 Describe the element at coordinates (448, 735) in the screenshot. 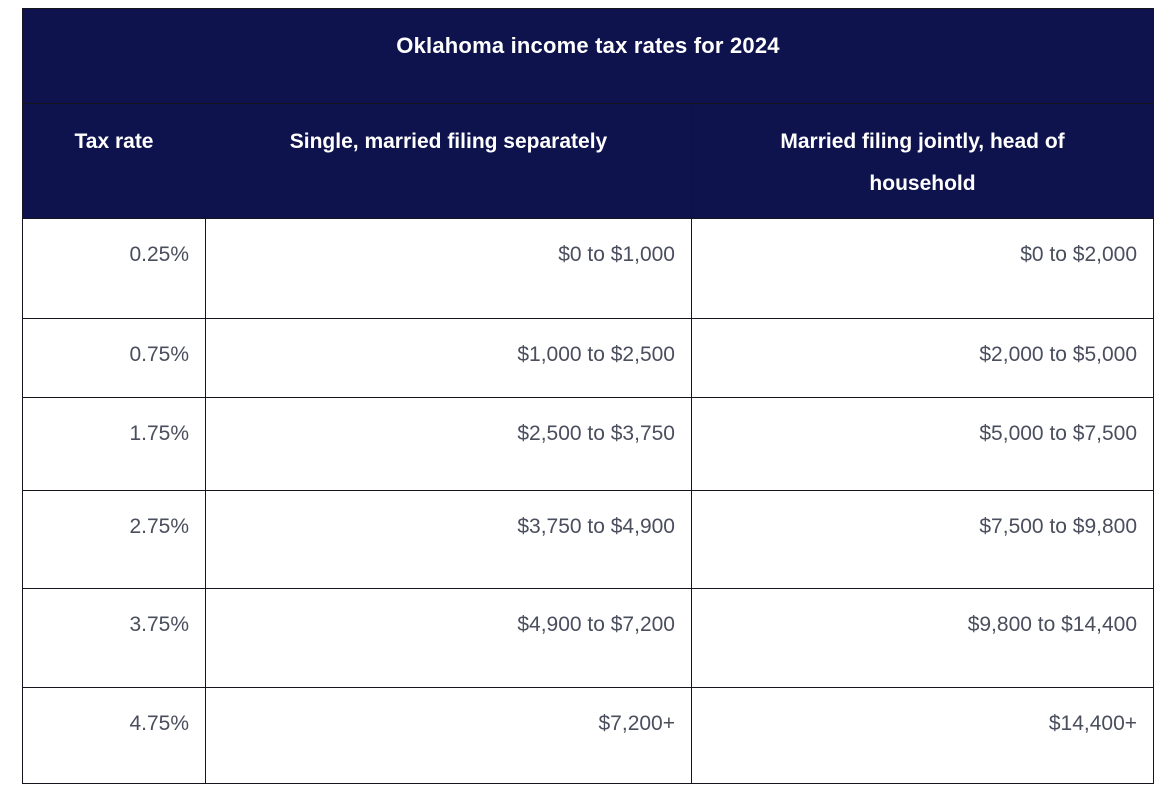

I see `single-range-cell: $7,200+` at that location.